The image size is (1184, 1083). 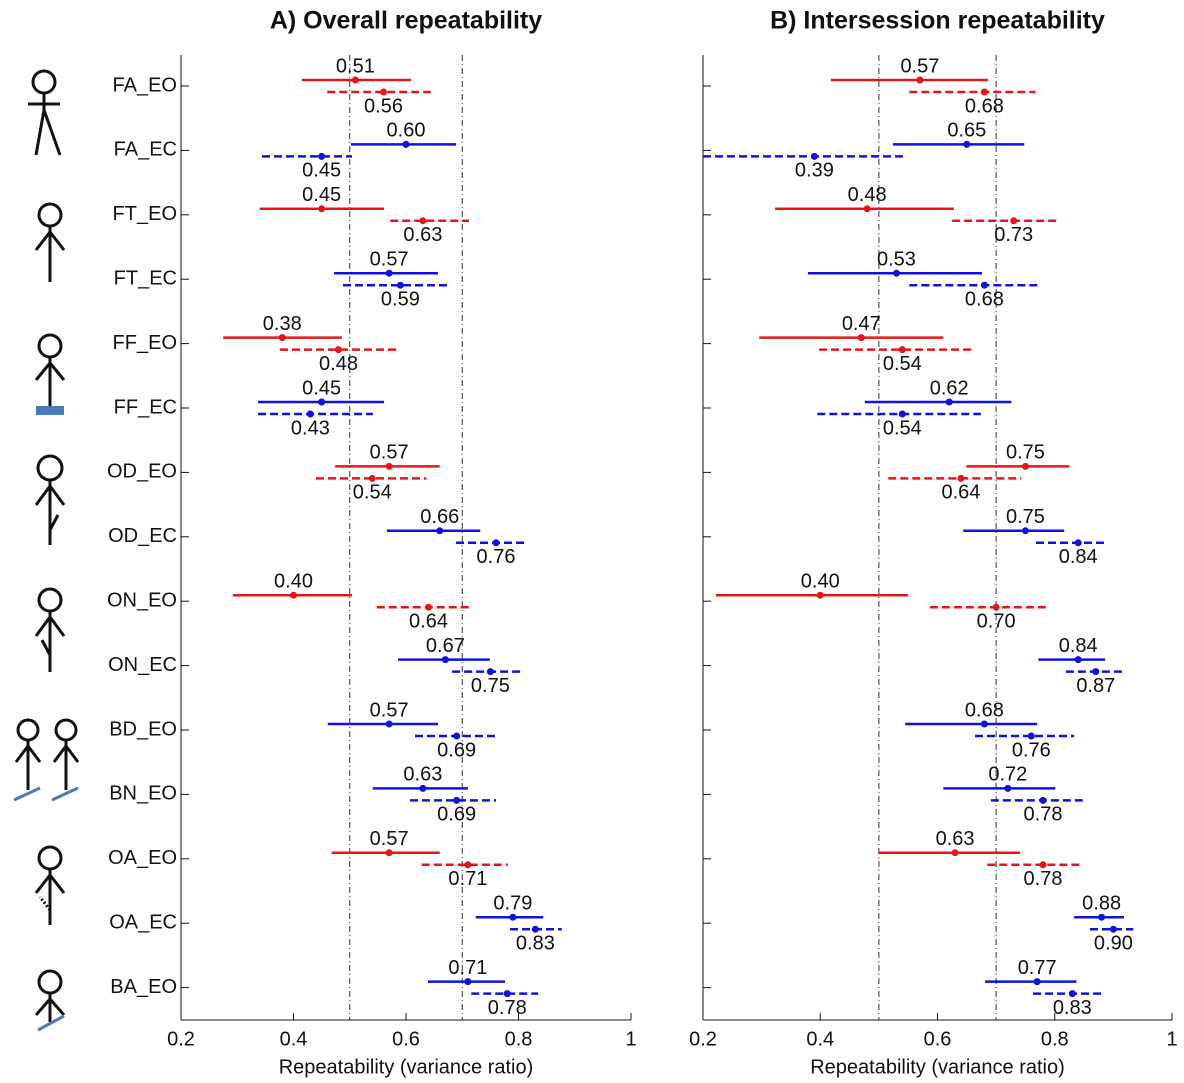 I want to click on value-label: 0.40, so click(x=820, y=581).